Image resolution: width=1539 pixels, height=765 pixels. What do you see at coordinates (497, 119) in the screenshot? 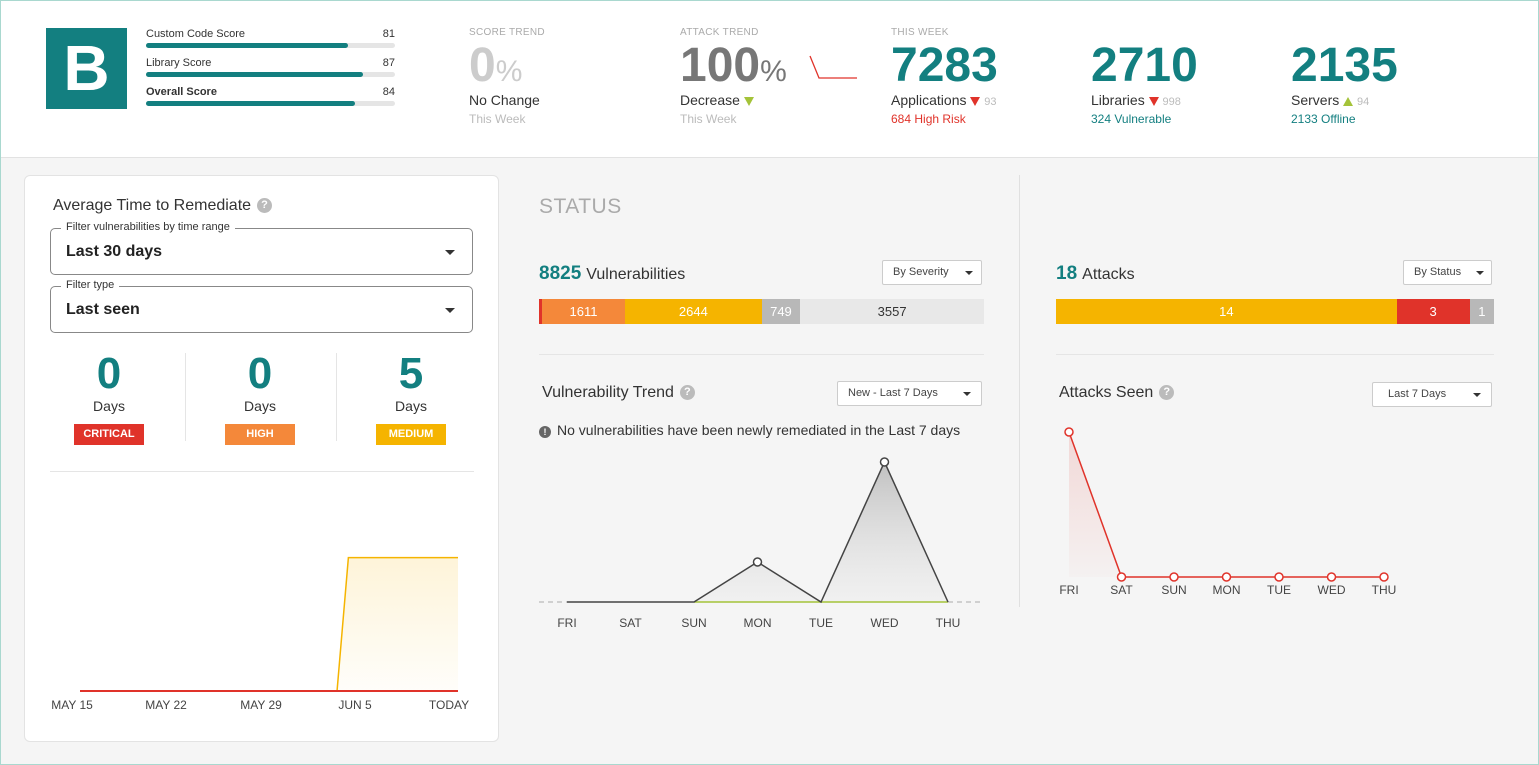
I see `score-trend-period: This Week` at bounding box center [497, 119].